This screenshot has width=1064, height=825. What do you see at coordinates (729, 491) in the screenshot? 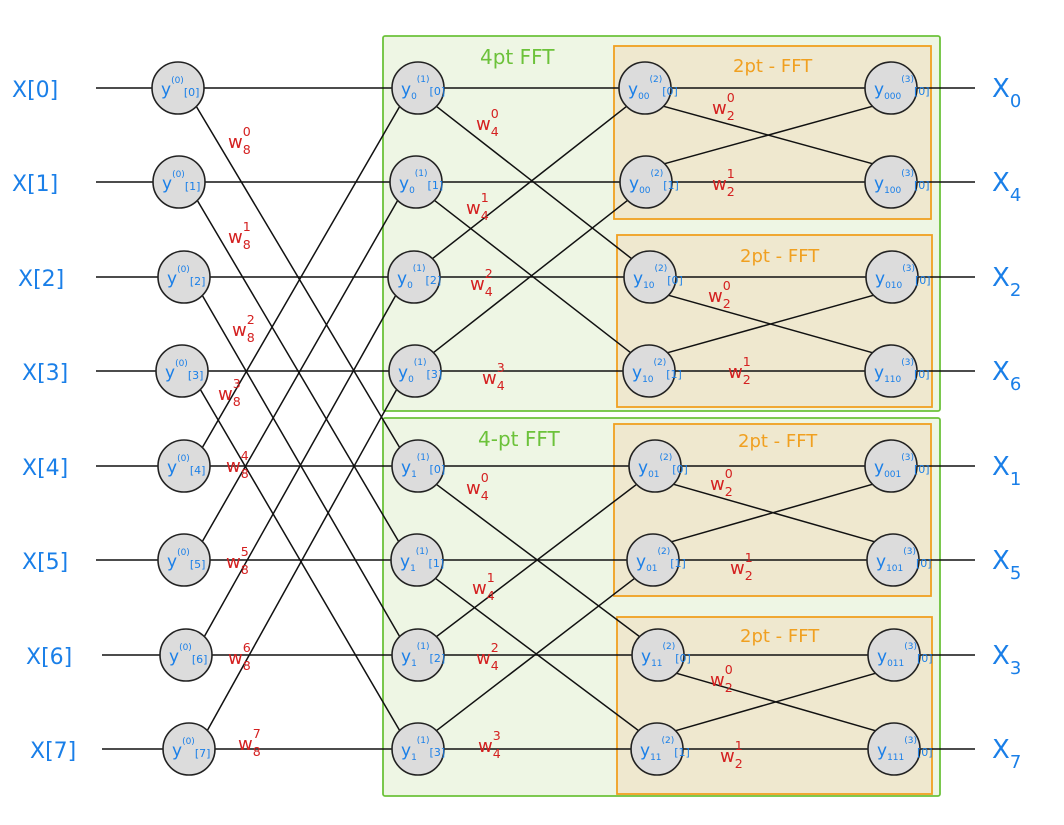
I see `stage3-twiddle-4-sub: 2` at bounding box center [729, 491].